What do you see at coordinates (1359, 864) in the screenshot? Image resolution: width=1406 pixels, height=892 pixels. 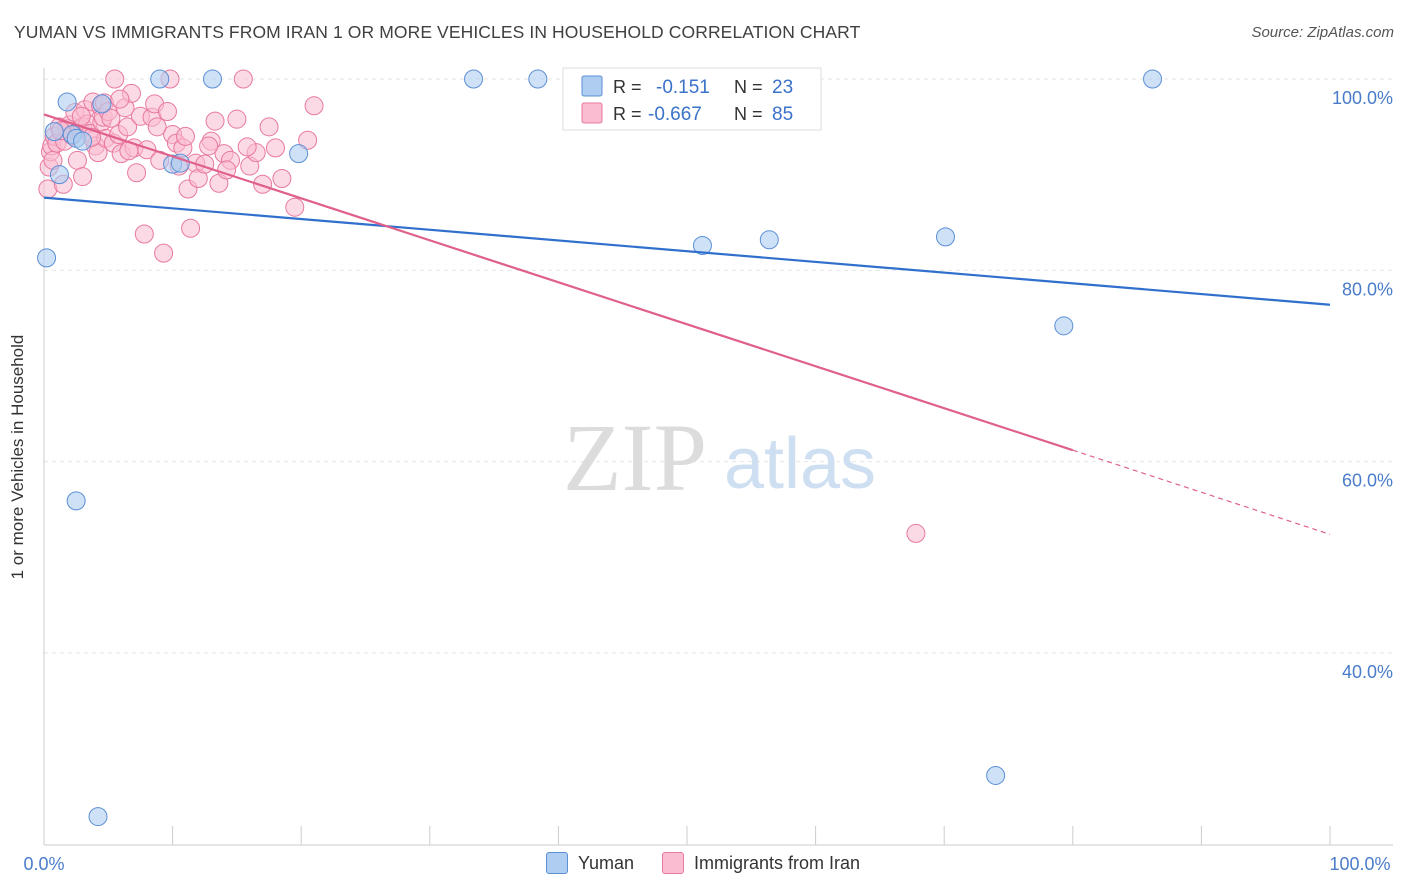 I see `x-tick-label-100: 100.0%` at bounding box center [1359, 864].